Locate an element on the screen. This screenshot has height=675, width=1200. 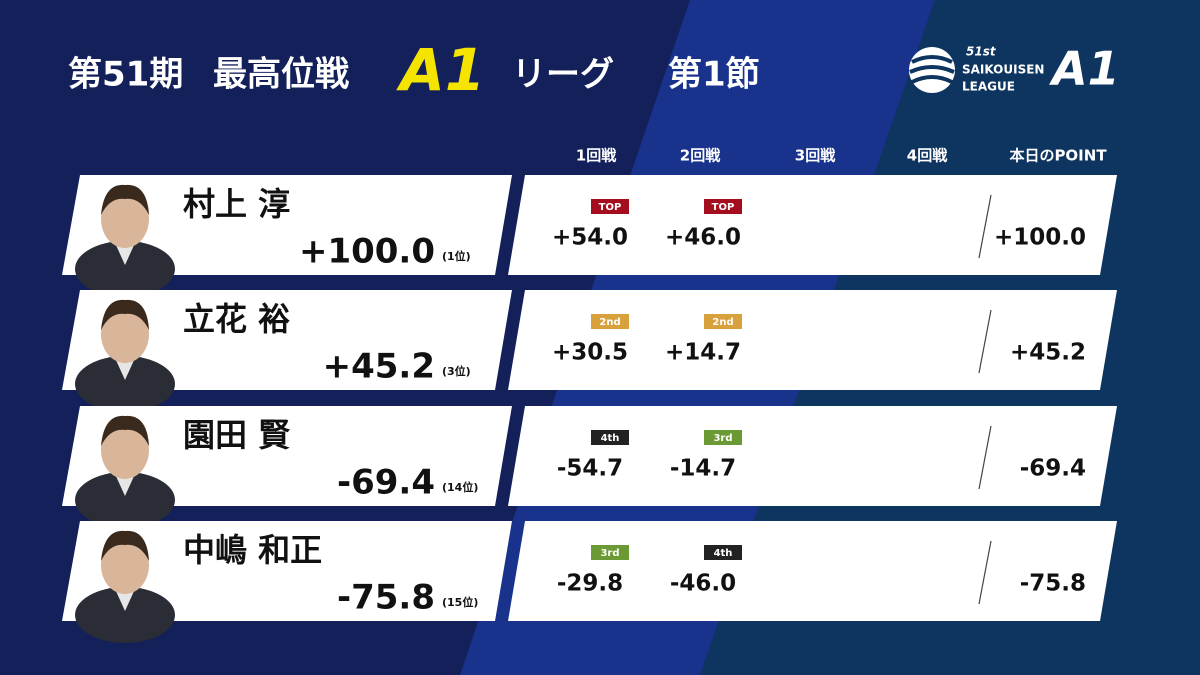
game-score: -29.8 is located at coordinates (590, 584).